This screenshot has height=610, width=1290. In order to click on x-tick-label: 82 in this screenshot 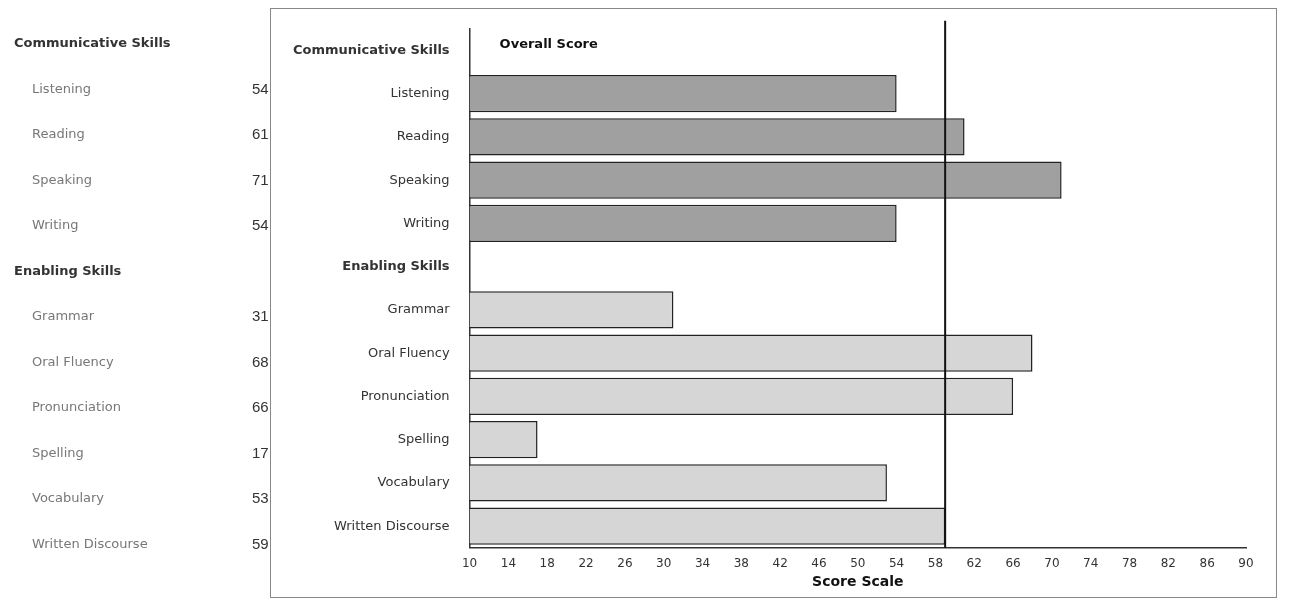, I will do `click(1168, 563)`.